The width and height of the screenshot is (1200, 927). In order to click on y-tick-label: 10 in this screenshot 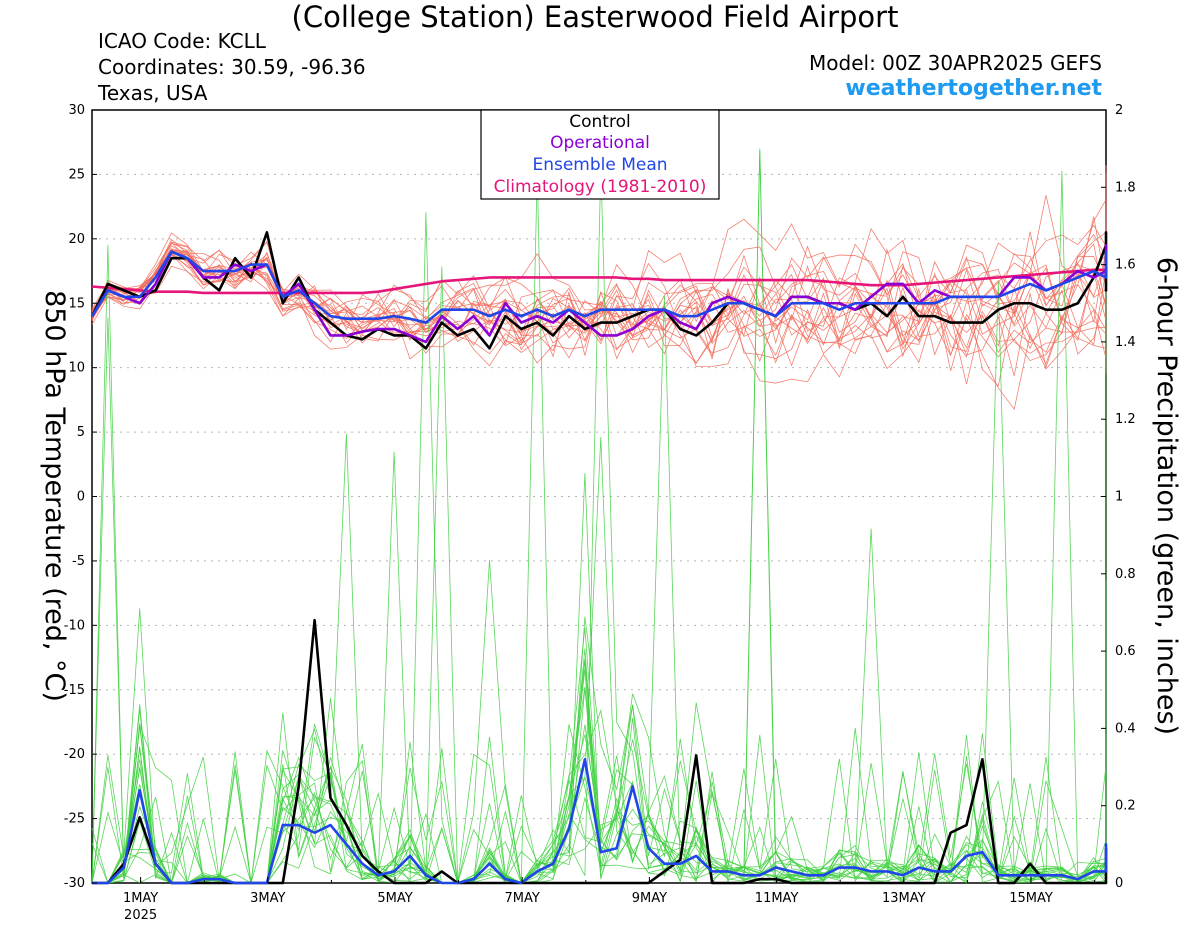, I will do `click(76, 368)`.